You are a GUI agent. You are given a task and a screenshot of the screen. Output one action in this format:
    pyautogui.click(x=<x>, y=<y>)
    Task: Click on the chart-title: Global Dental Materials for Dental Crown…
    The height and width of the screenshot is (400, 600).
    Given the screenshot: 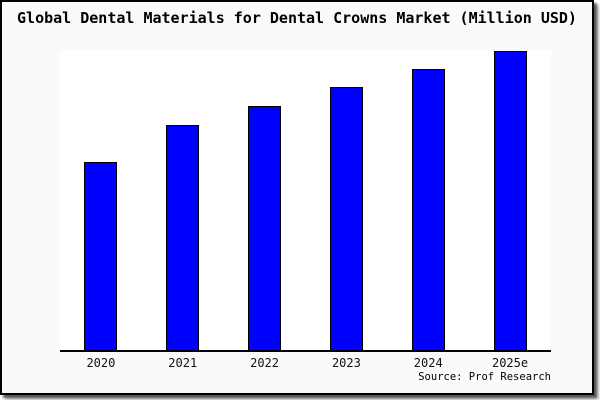 What is the action you would take?
    pyautogui.click(x=297, y=18)
    